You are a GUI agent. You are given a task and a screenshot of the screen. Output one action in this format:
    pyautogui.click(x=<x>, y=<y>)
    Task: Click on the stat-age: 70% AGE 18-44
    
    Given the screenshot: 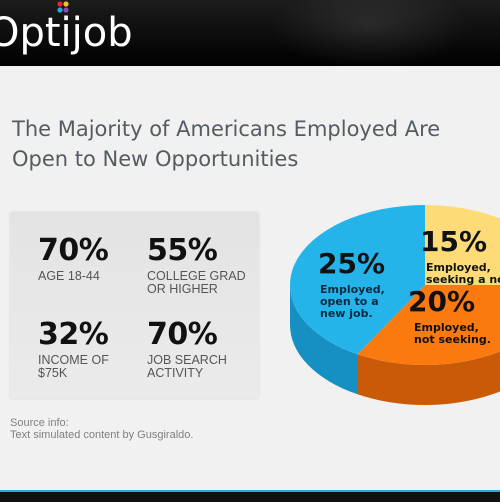 What is the action you would take?
    pyautogui.click(x=73, y=258)
    